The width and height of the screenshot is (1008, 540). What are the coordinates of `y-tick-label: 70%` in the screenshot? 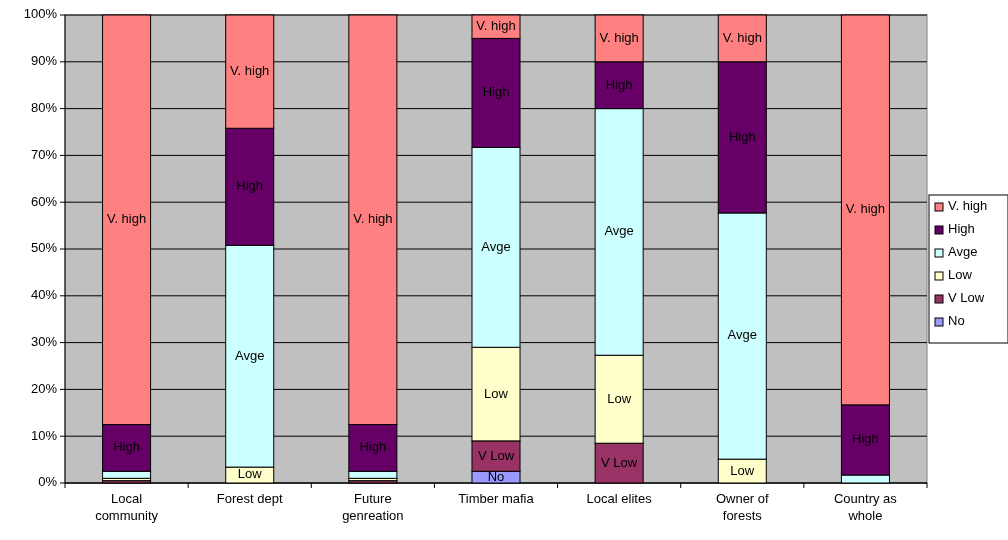 It's located at (44, 154).